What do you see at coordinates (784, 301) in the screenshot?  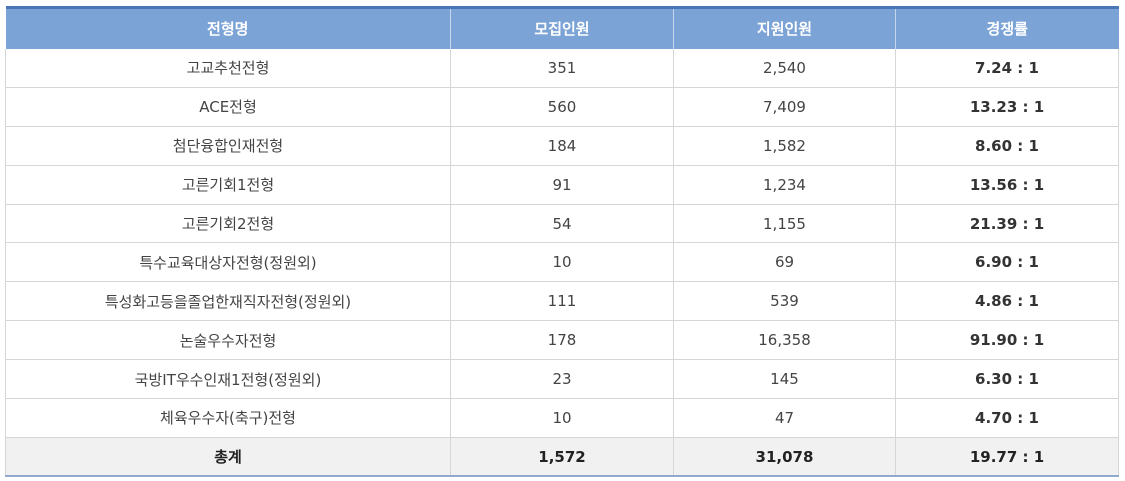 I see `cell-applicant-count: 539` at bounding box center [784, 301].